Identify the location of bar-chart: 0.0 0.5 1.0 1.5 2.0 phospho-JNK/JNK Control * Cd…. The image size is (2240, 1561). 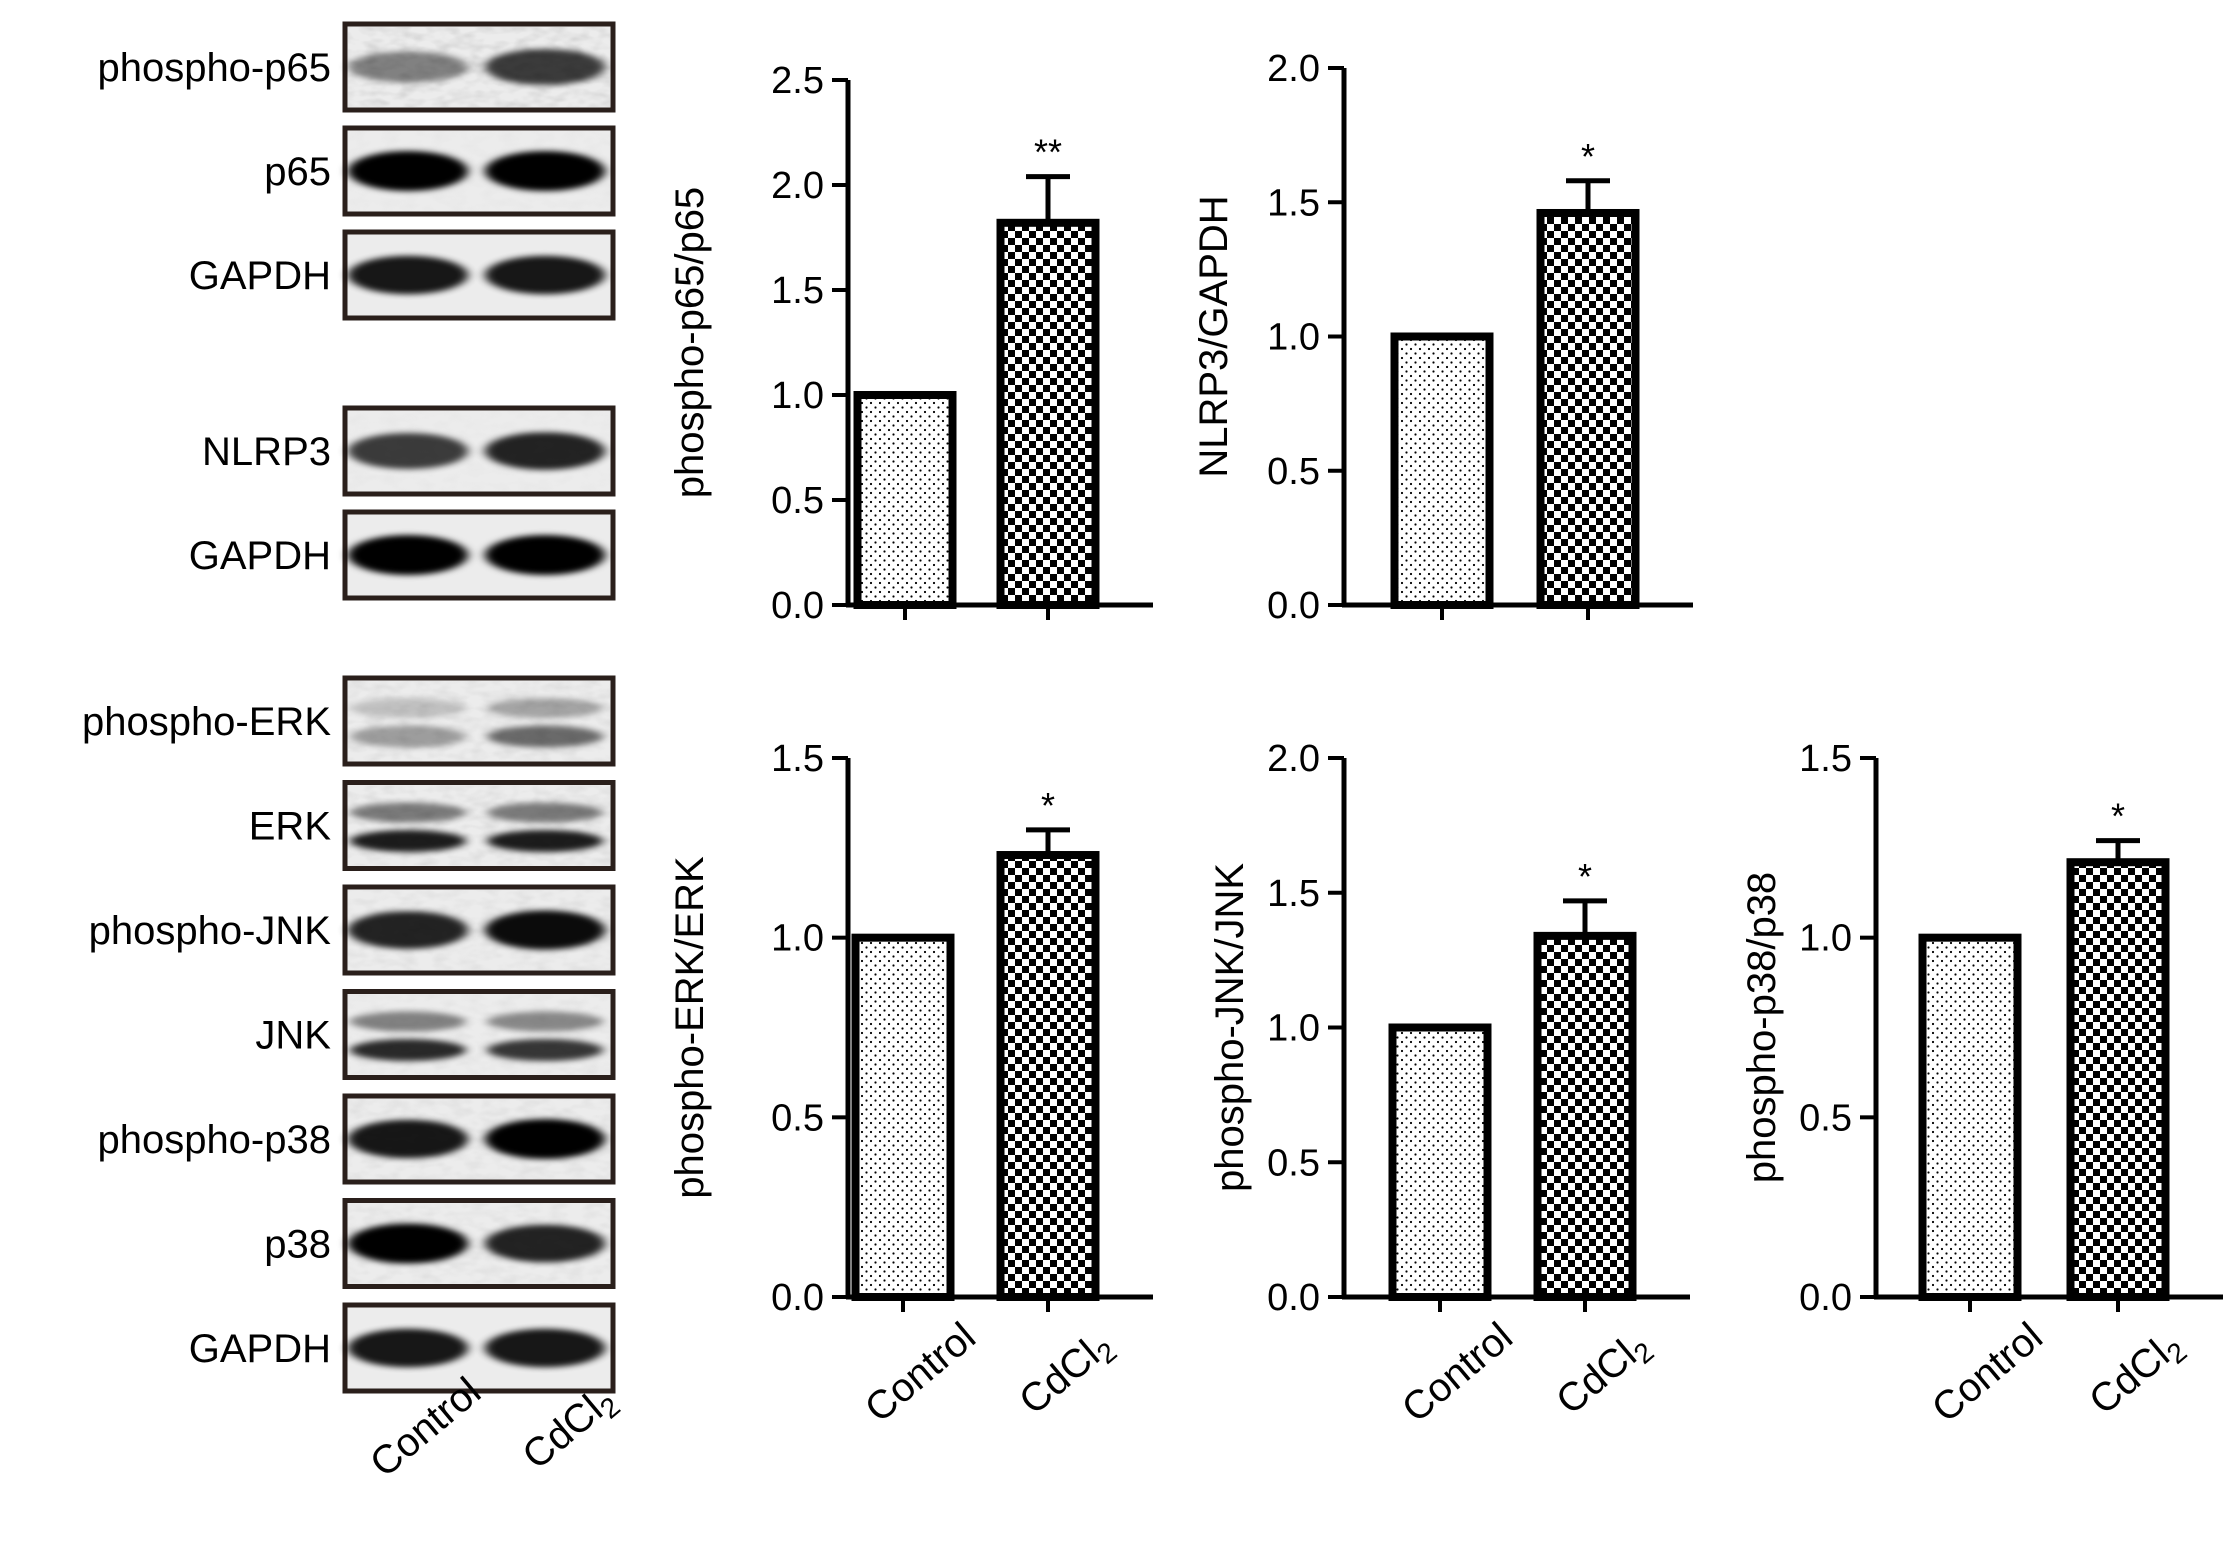
(1449, 1084).